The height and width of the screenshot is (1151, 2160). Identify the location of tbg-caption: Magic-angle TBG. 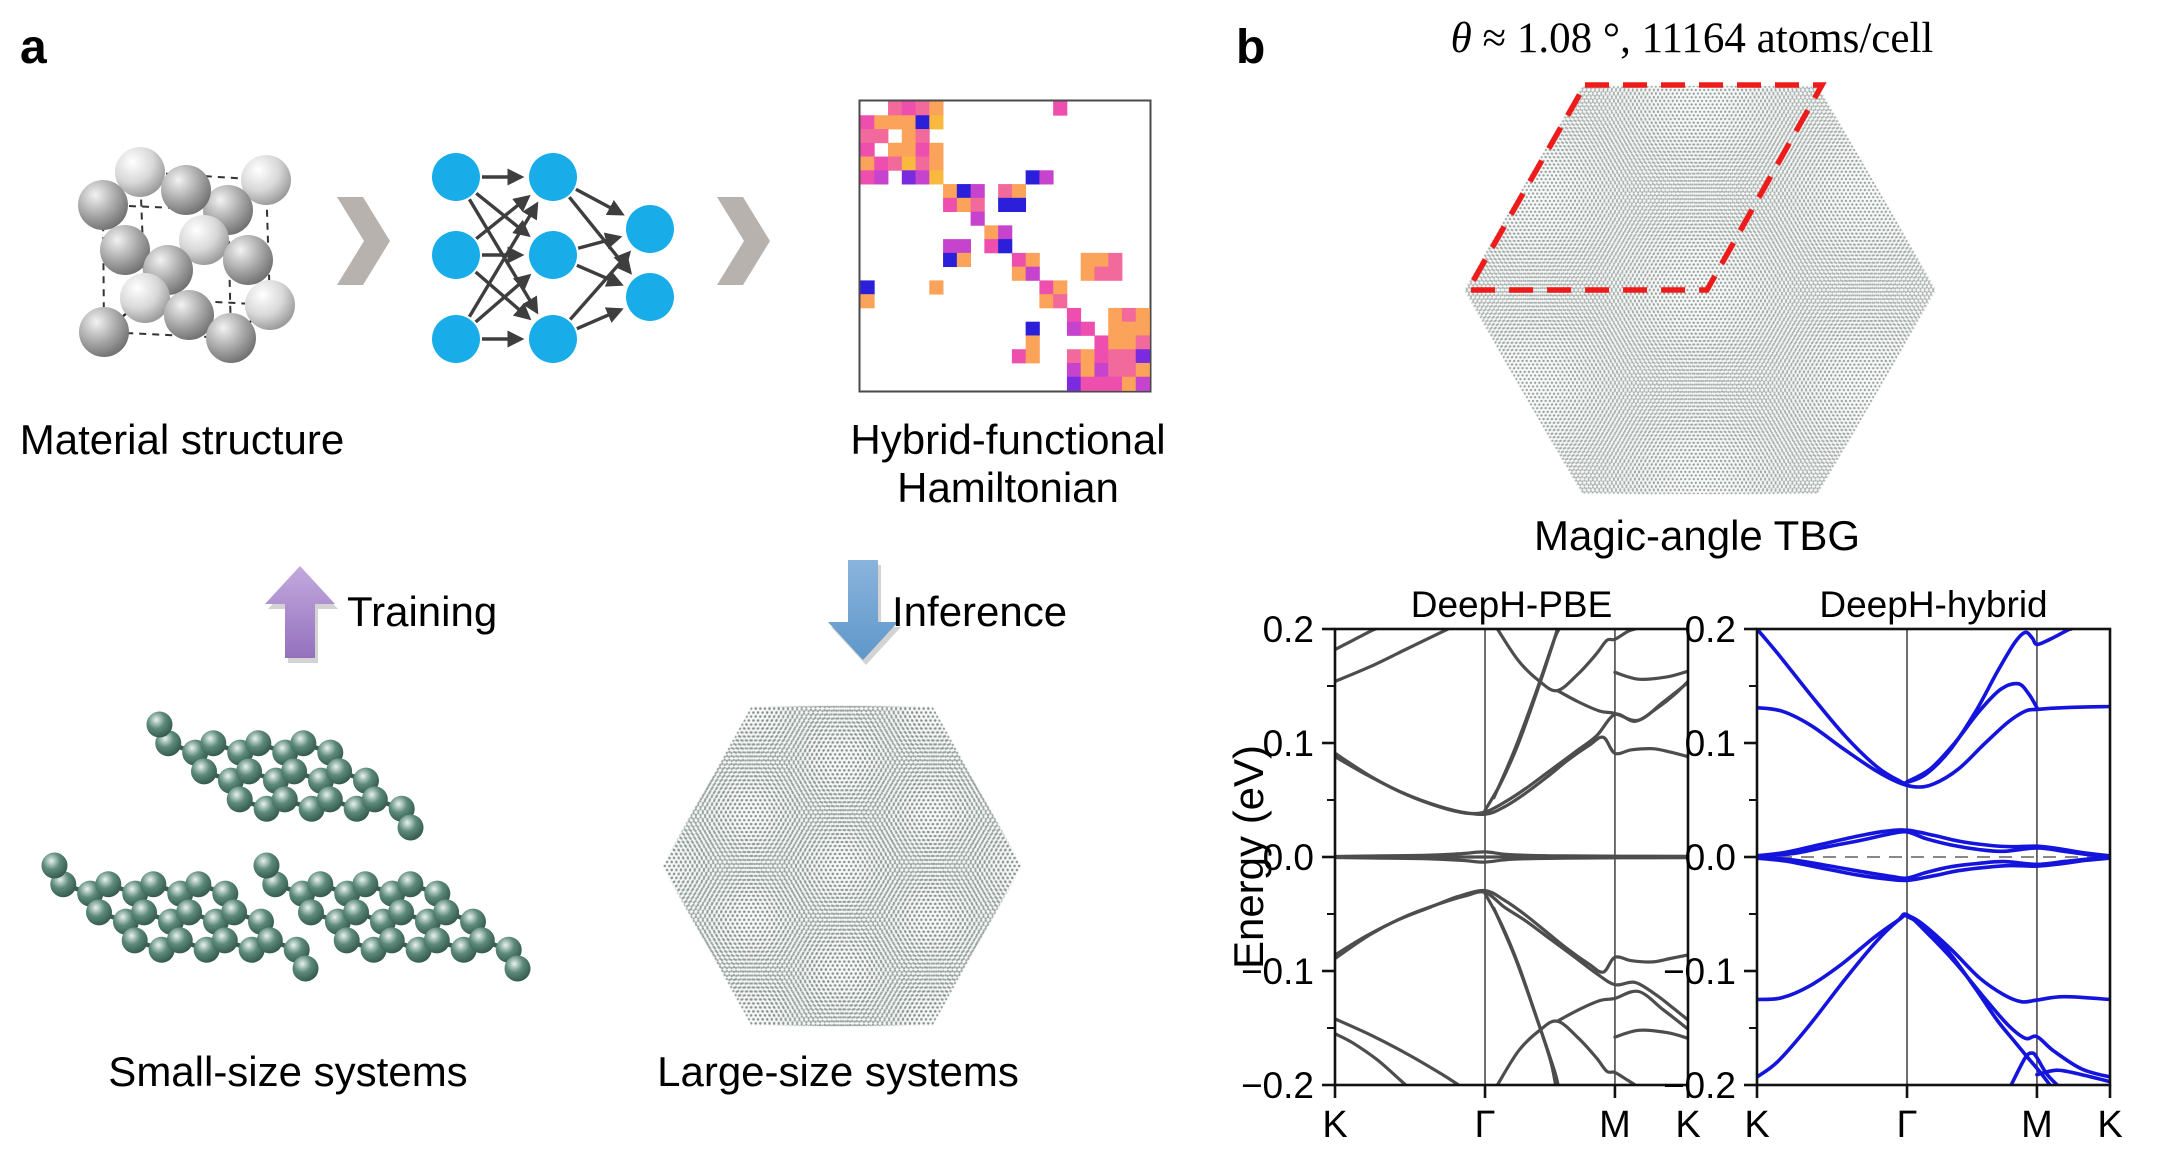
(1697, 535).